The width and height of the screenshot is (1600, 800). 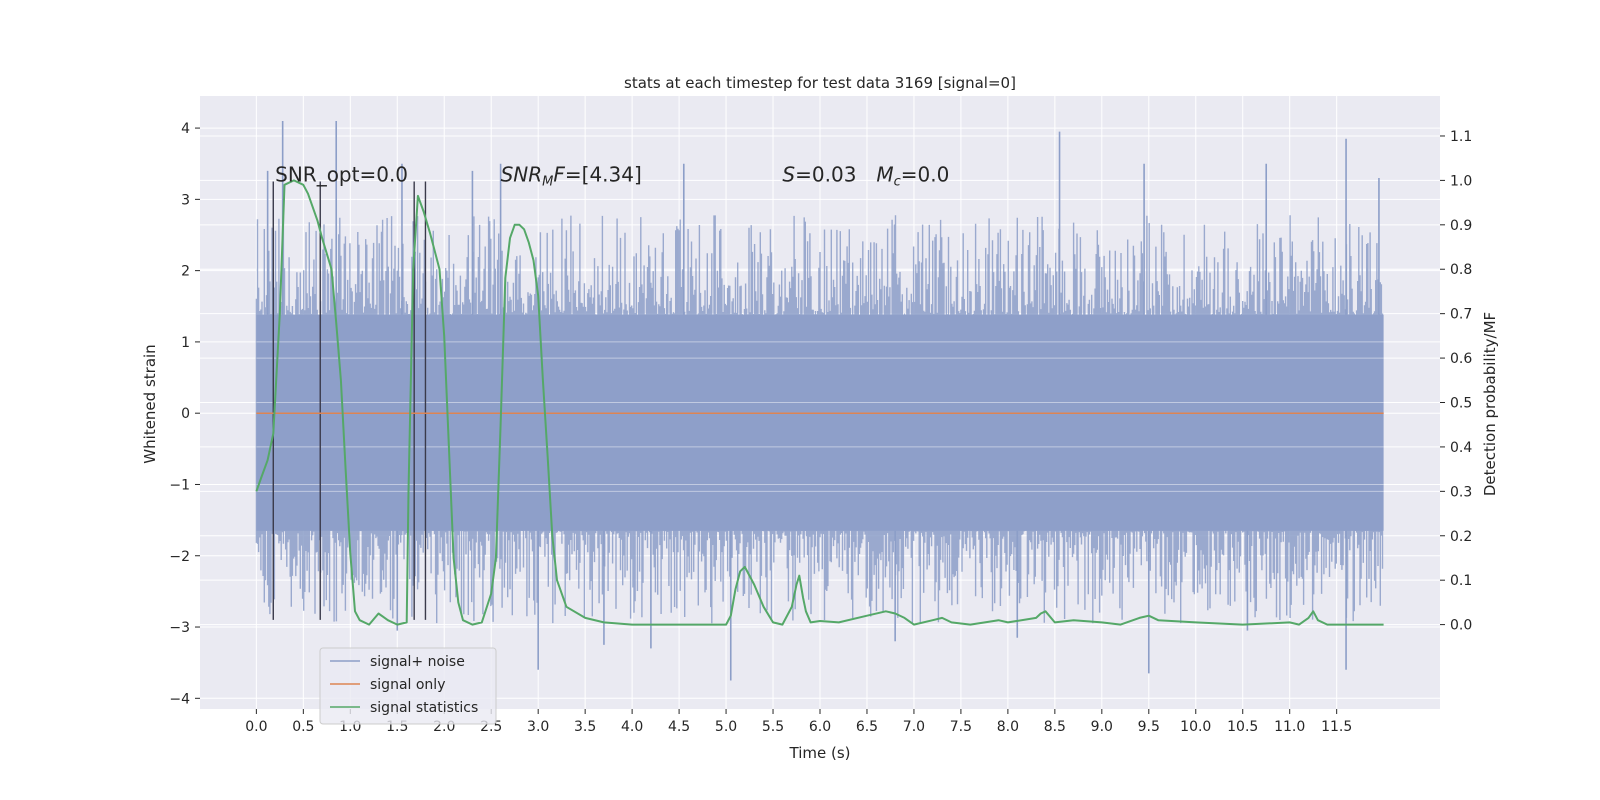 I want to click on x-tick-label: 6.5, so click(x=867, y=727).